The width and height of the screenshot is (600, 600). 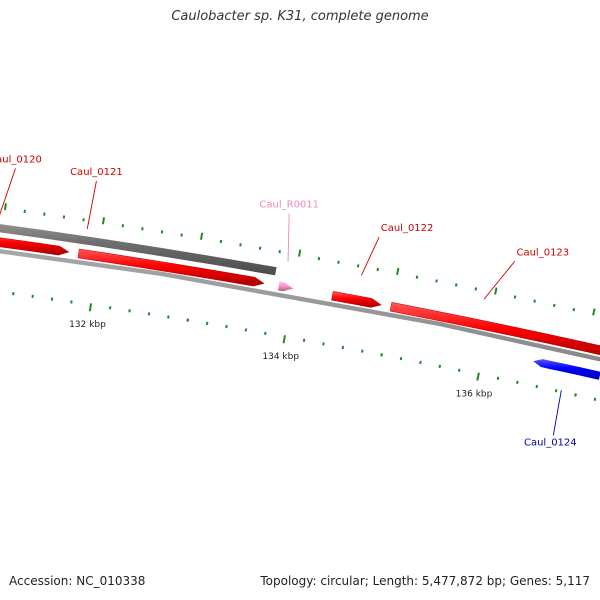 I want to click on gene-label: Caul_0122, so click(x=407, y=228).